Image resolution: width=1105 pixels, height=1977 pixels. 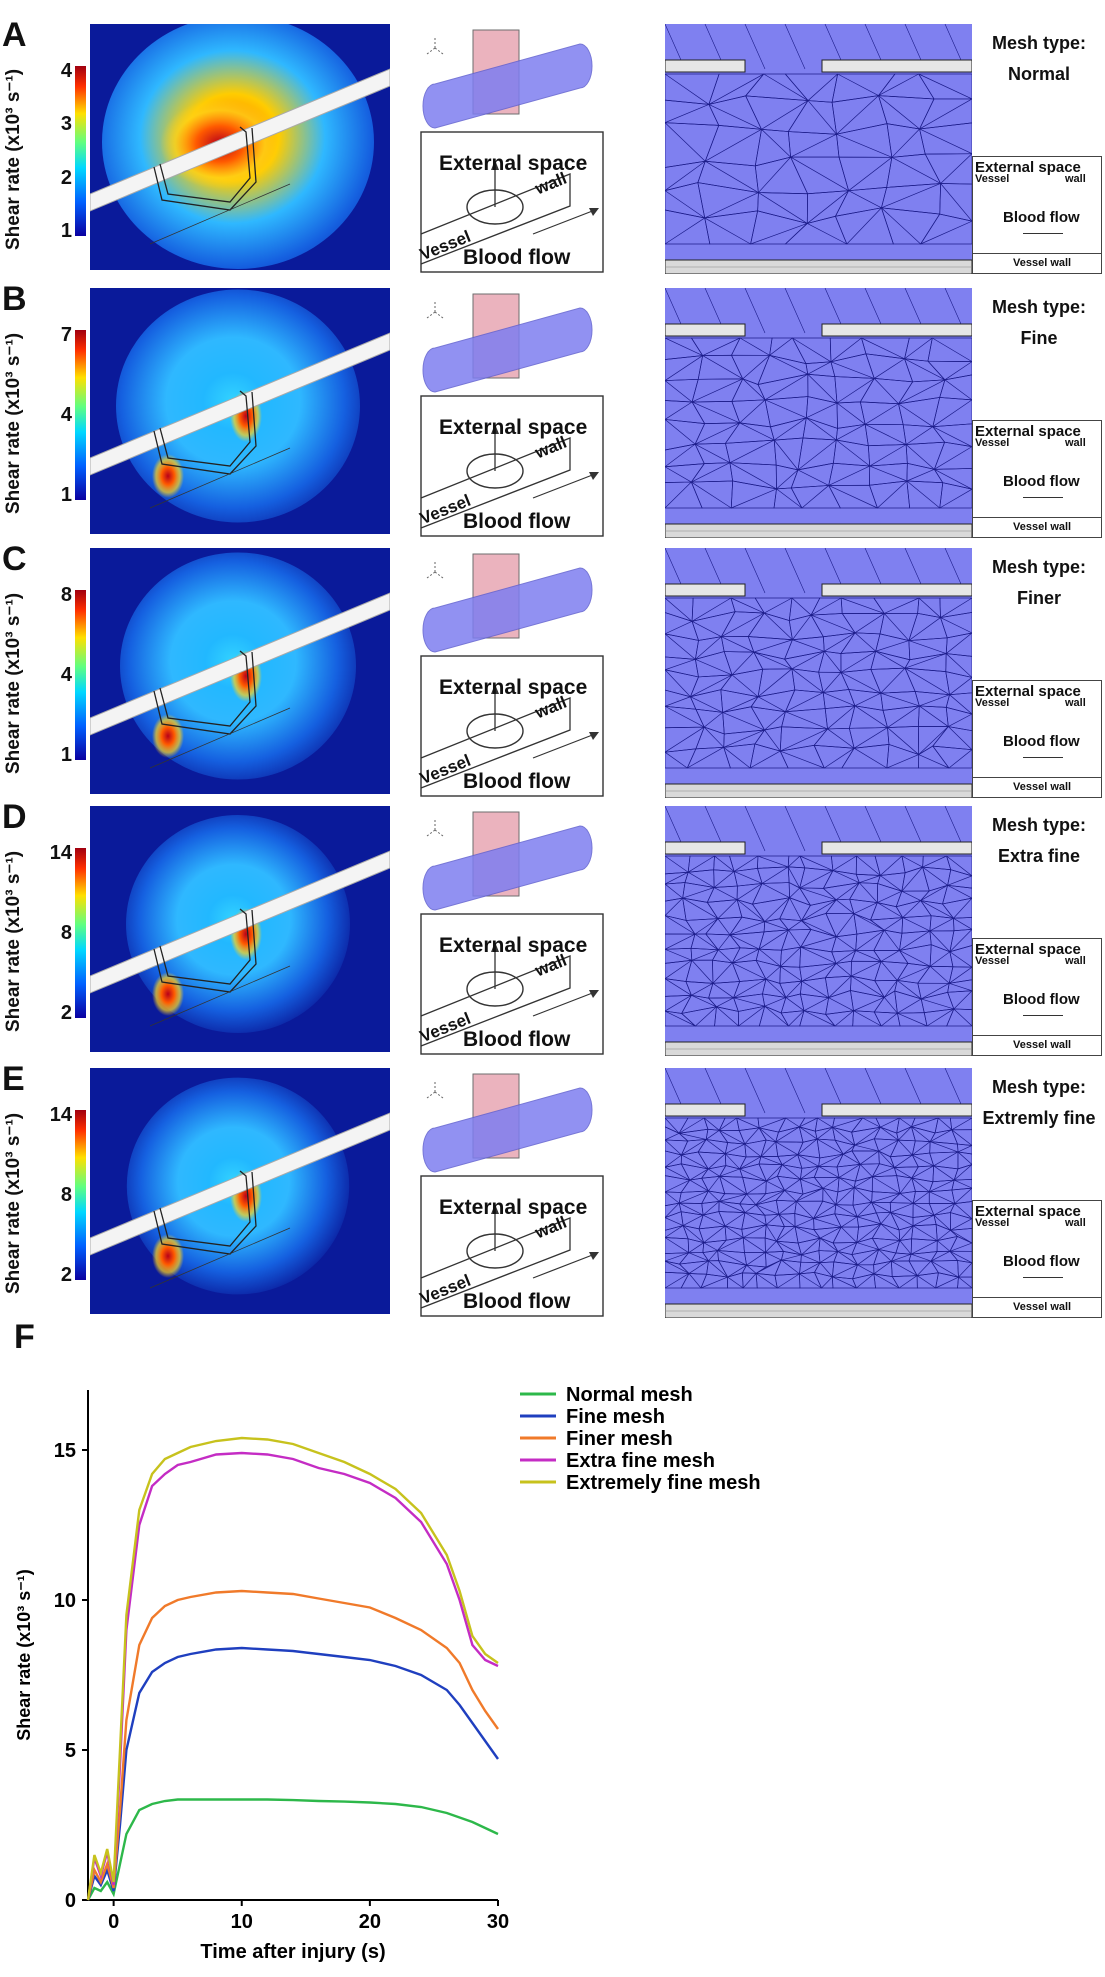 What do you see at coordinates (66, 71) in the screenshot?
I see `colorbar-tick-label: 4` at bounding box center [66, 71].